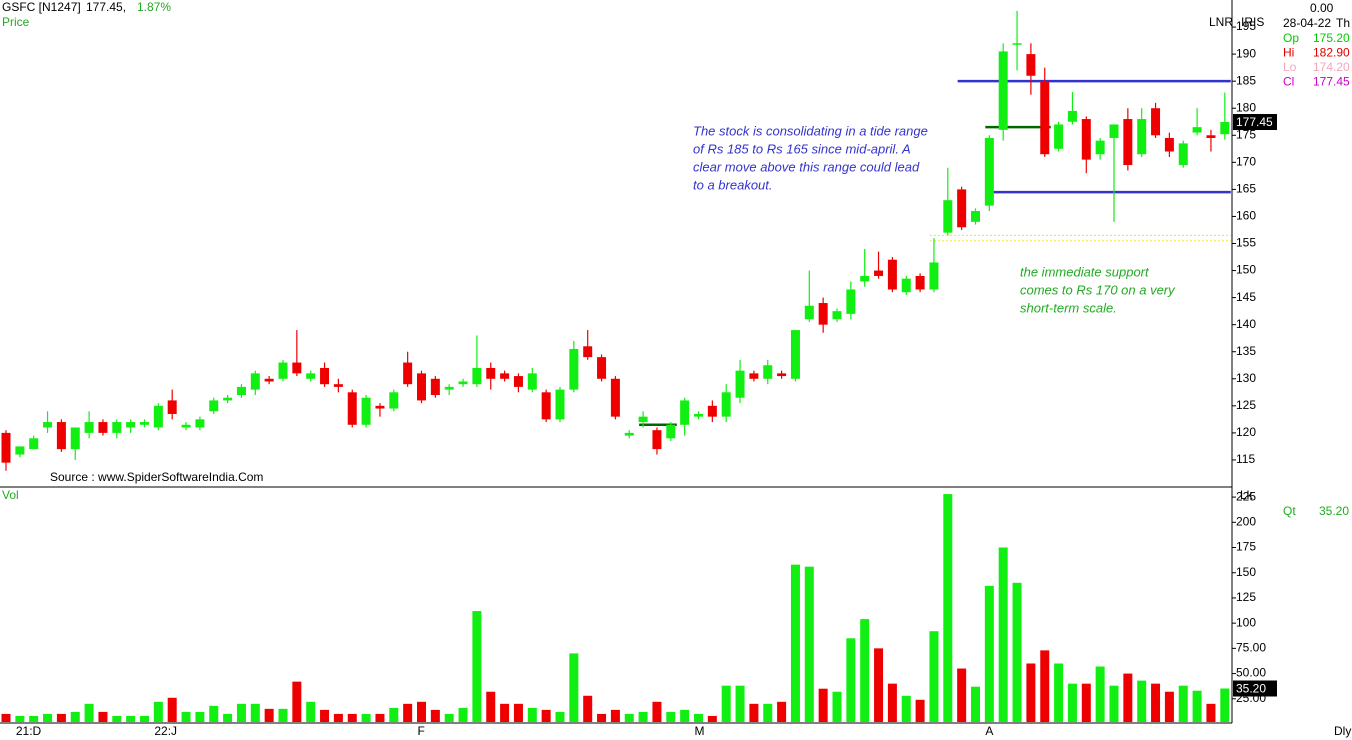  I want to click on y-tick-label: 195, so click(1246, 26).